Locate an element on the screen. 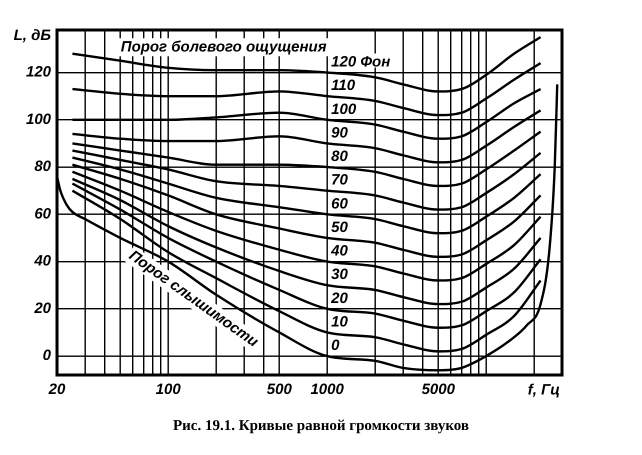 Image resolution: width=642 pixels, height=455 pixels. x-tick-label: 100 is located at coordinates (169, 389).